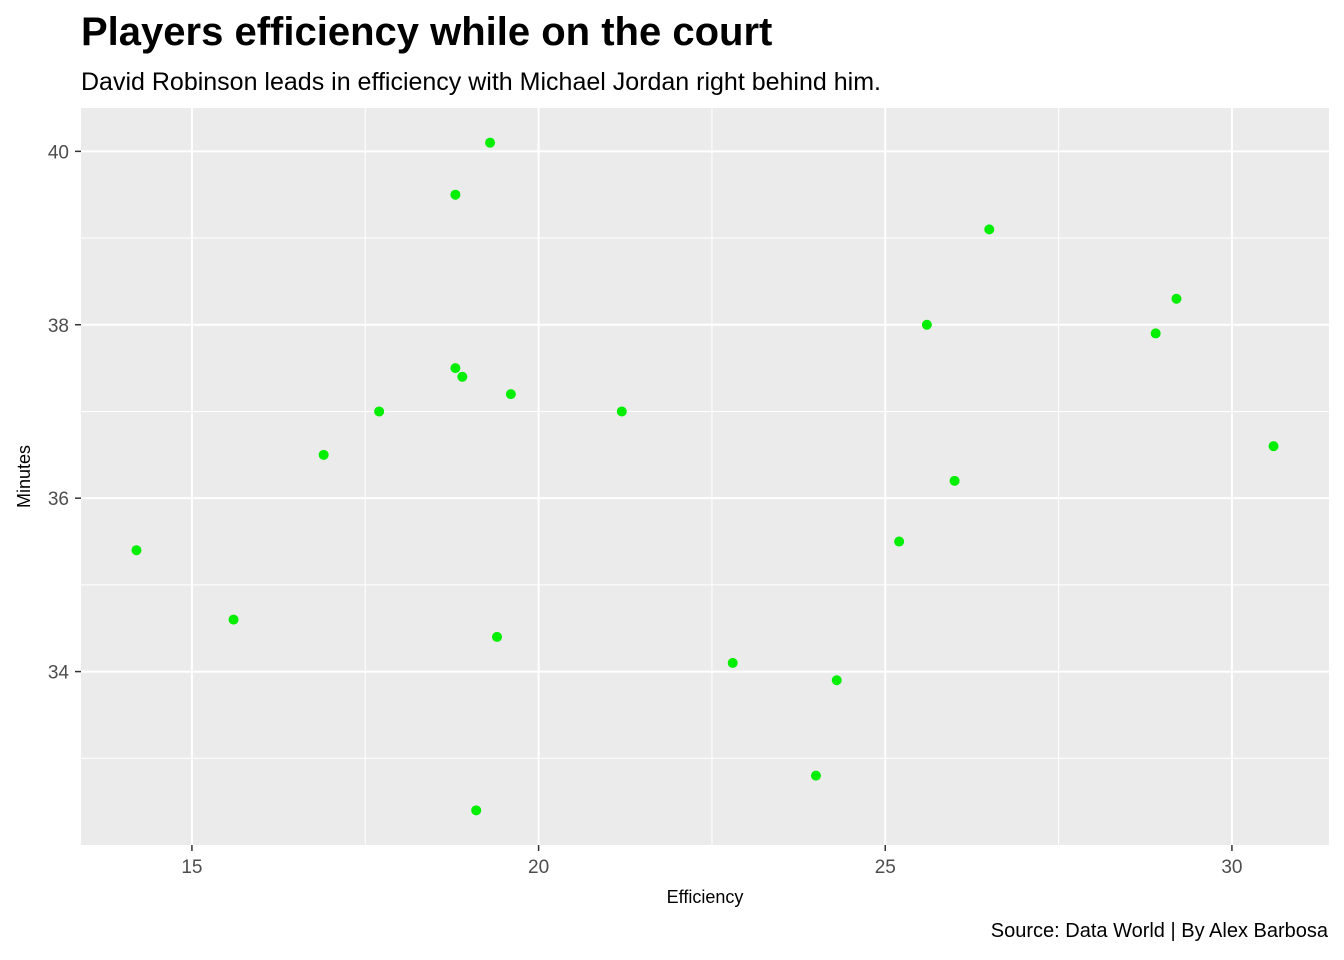 The width and height of the screenshot is (1344, 960). I want to click on y-tick-label: 38, so click(58, 326).